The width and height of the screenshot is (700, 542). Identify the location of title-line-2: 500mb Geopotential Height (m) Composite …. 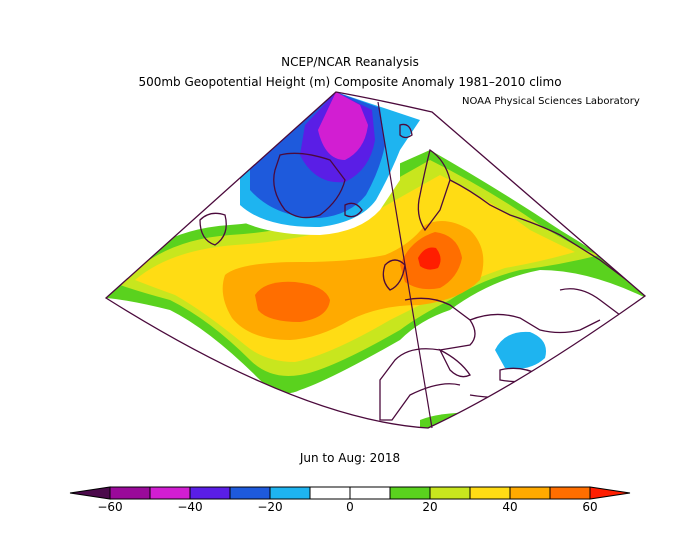
(350, 82).